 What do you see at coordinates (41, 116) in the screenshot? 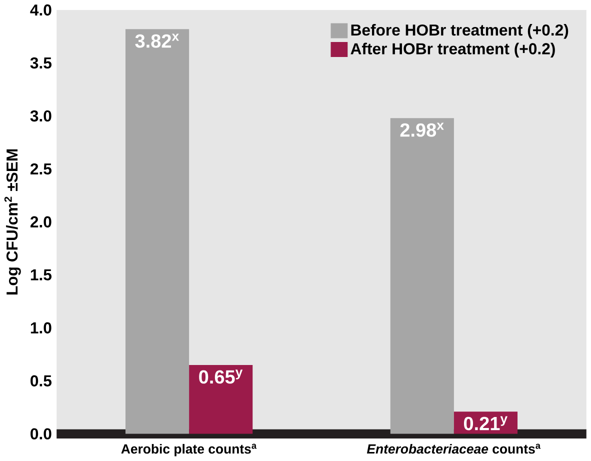
I see `y-tick-label: 3.0` at bounding box center [41, 116].